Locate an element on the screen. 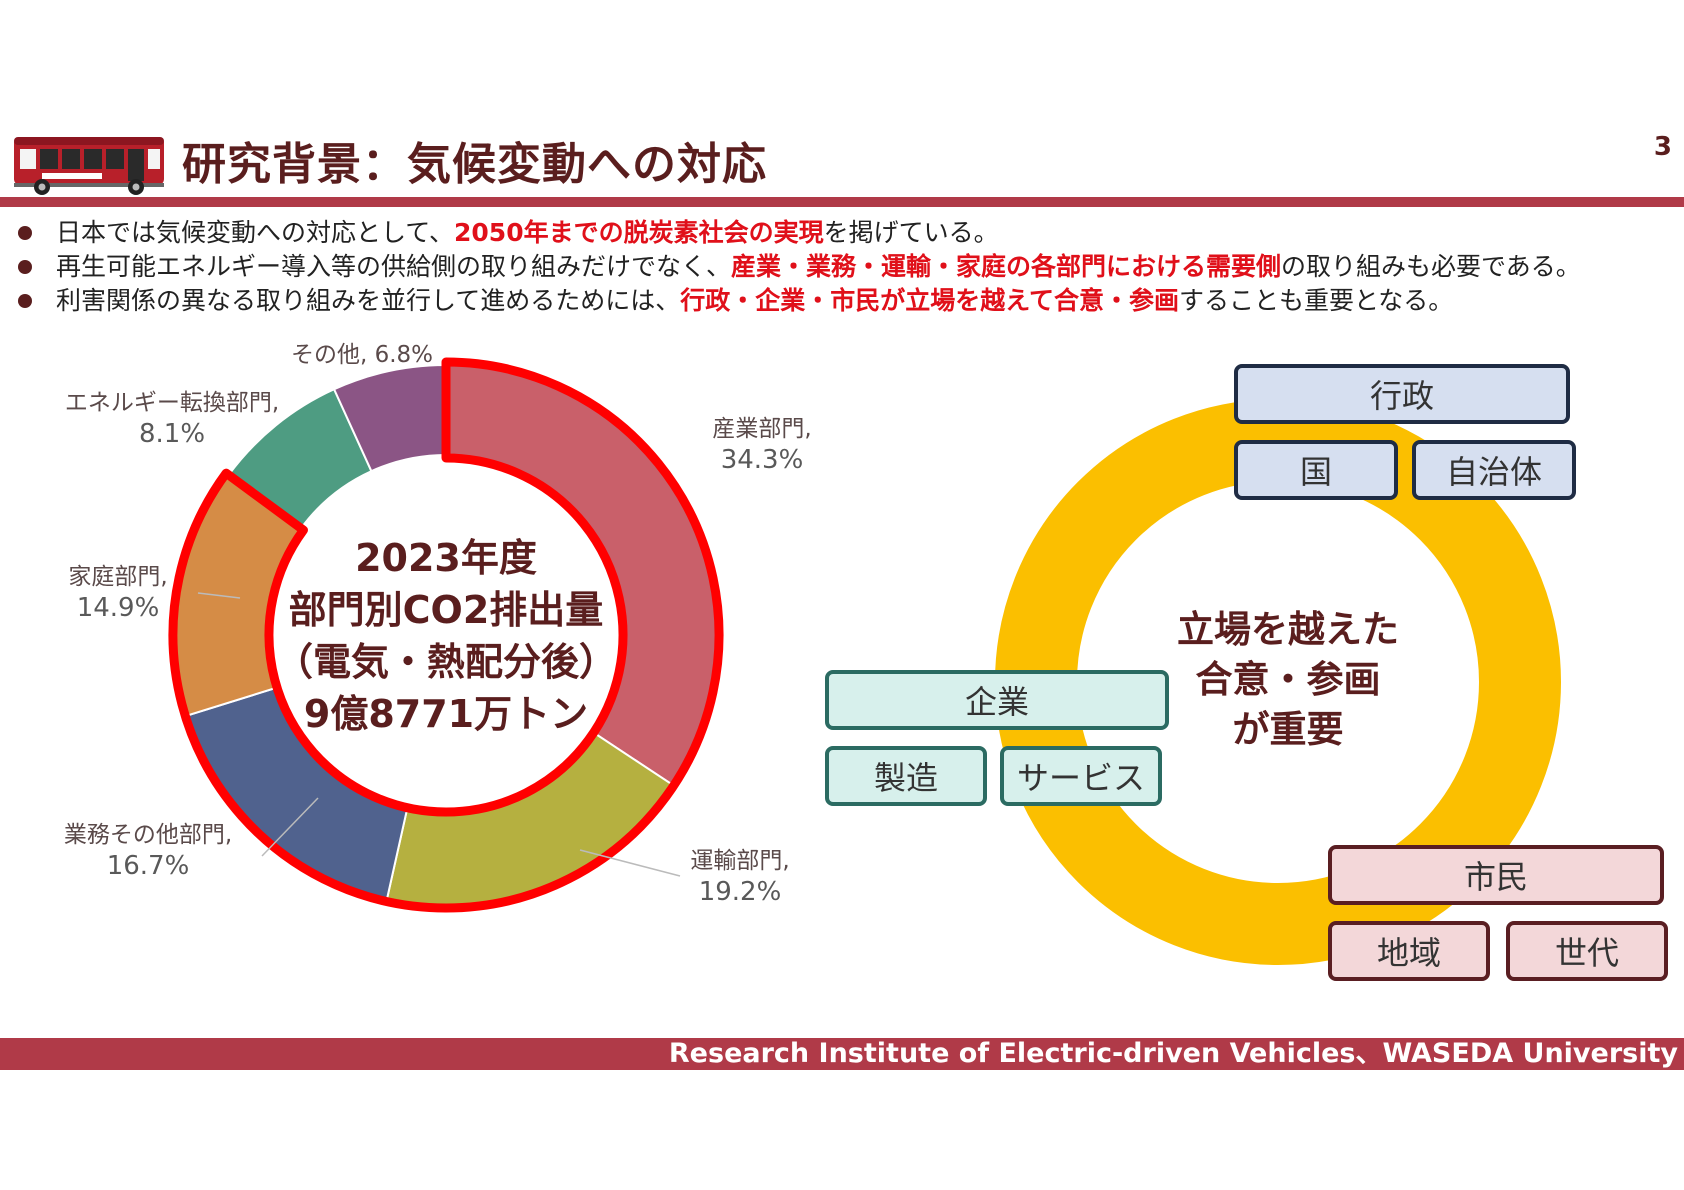  bullet-text: を掲げている。 is located at coordinates (911, 232).